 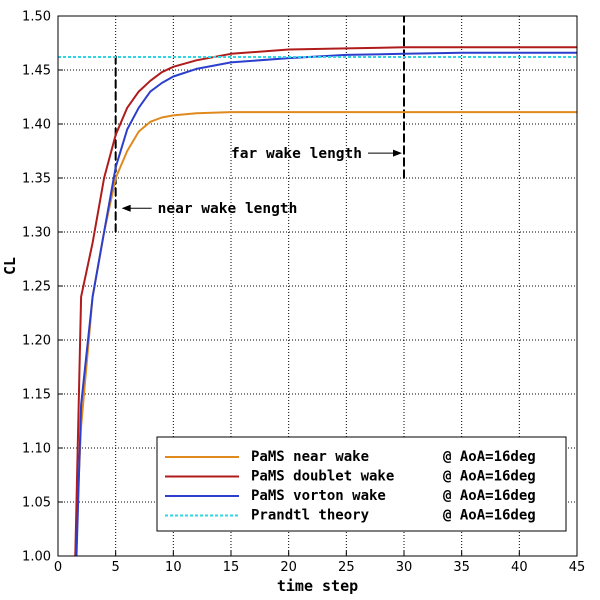 I want to click on y-tick-label: 1.50, so click(x=36, y=17).